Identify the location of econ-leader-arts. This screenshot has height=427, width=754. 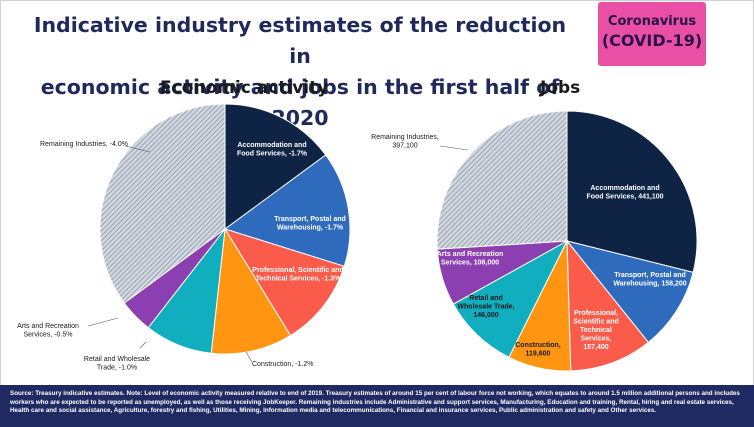
(103, 322).